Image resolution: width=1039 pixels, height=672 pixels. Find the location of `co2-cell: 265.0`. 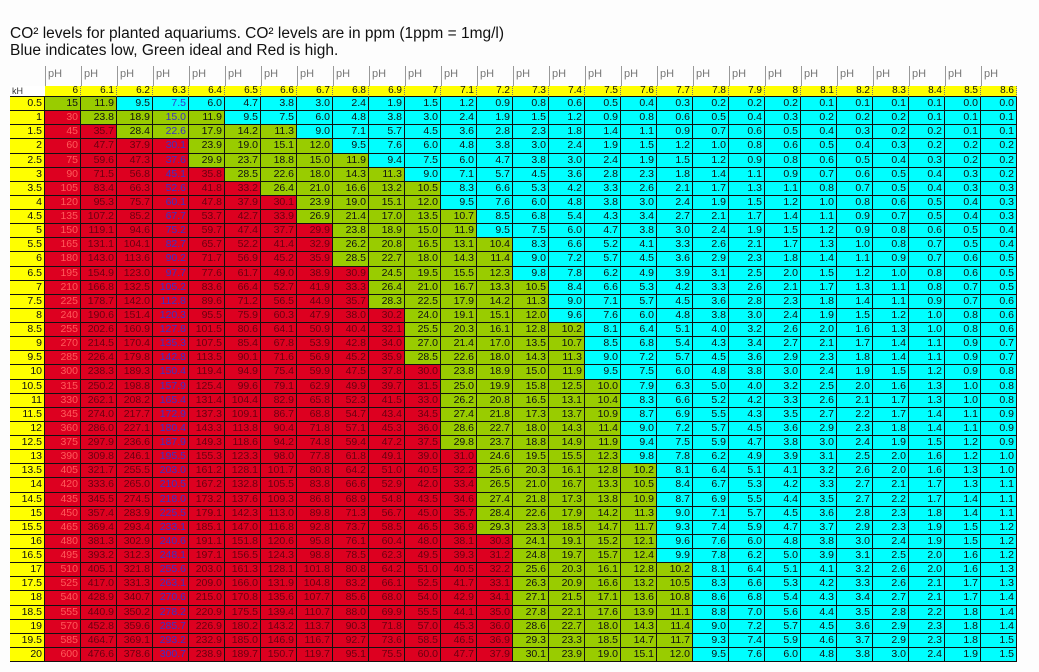

co2-cell: 265.0 is located at coordinates (135, 485).